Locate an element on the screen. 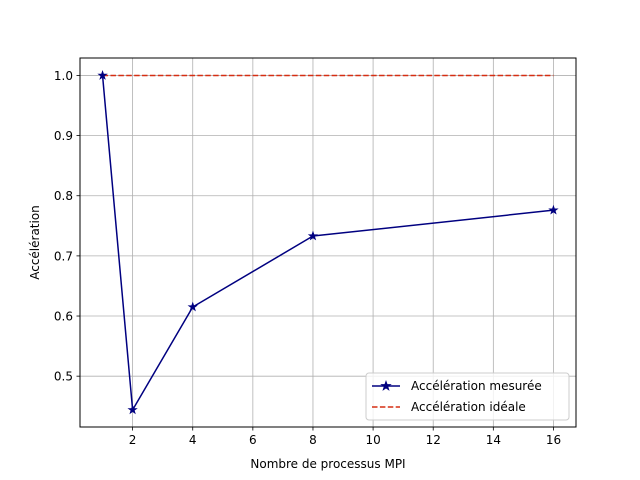  y-tick-label: 0.8 is located at coordinates (63, 196).